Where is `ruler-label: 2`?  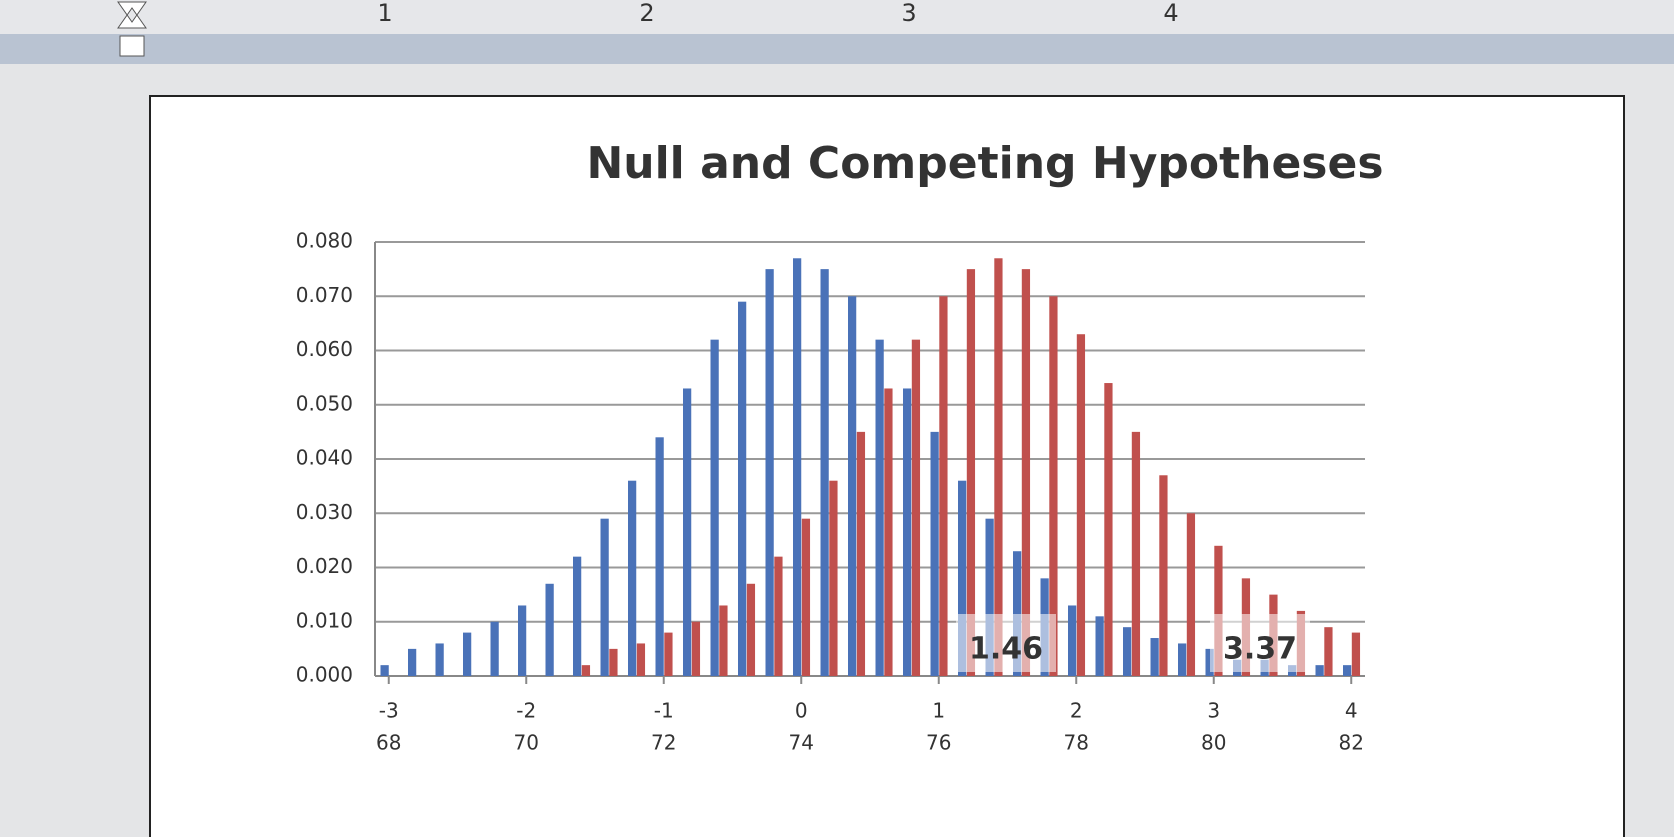 ruler-label: 2 is located at coordinates (646, 13).